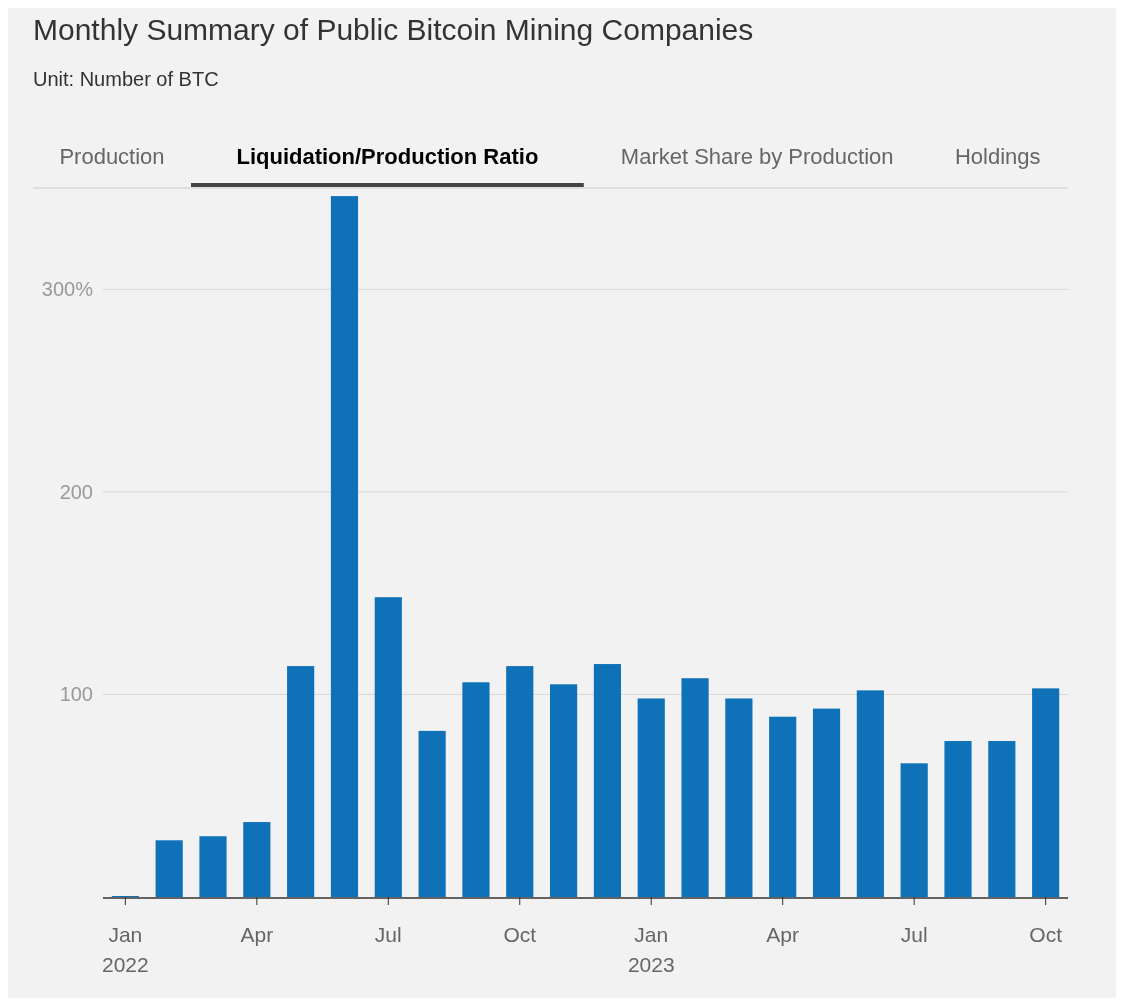 The width and height of the screenshot is (1124, 1000). What do you see at coordinates (112, 156) in the screenshot?
I see `text: Production` at bounding box center [112, 156].